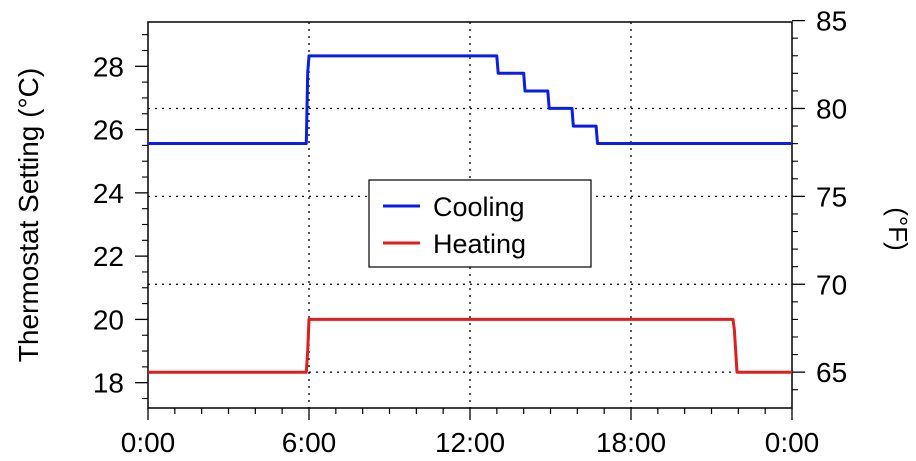  What do you see at coordinates (831, 372) in the screenshot?
I see `y2-tick-label: 65` at bounding box center [831, 372].